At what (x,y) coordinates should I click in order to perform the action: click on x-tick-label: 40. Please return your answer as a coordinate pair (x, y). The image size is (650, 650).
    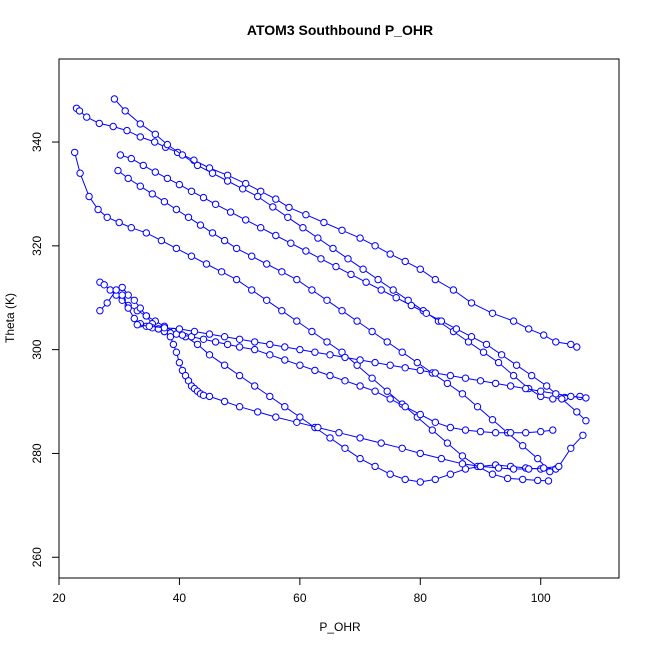
    Looking at the image, I should click on (180, 598).